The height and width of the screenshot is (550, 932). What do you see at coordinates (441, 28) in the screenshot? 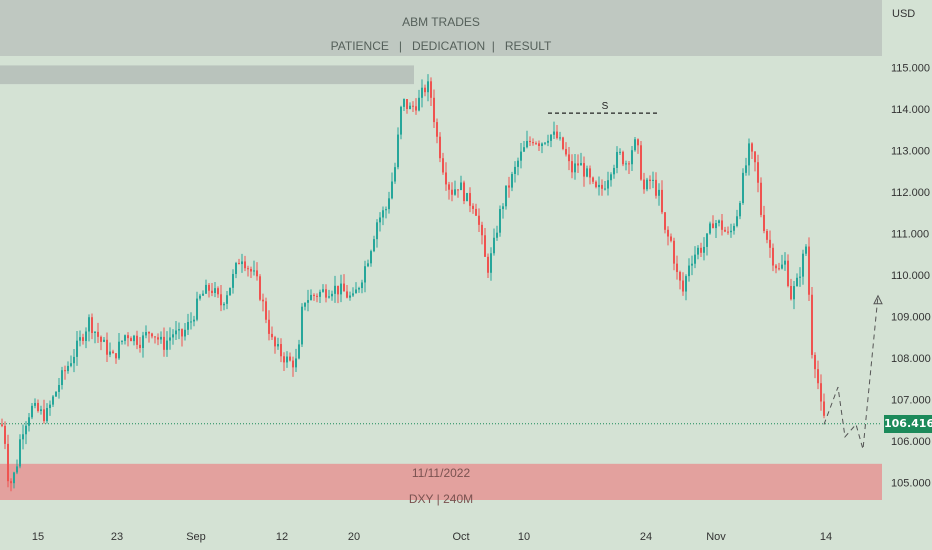
I see `title-banner` at bounding box center [441, 28].